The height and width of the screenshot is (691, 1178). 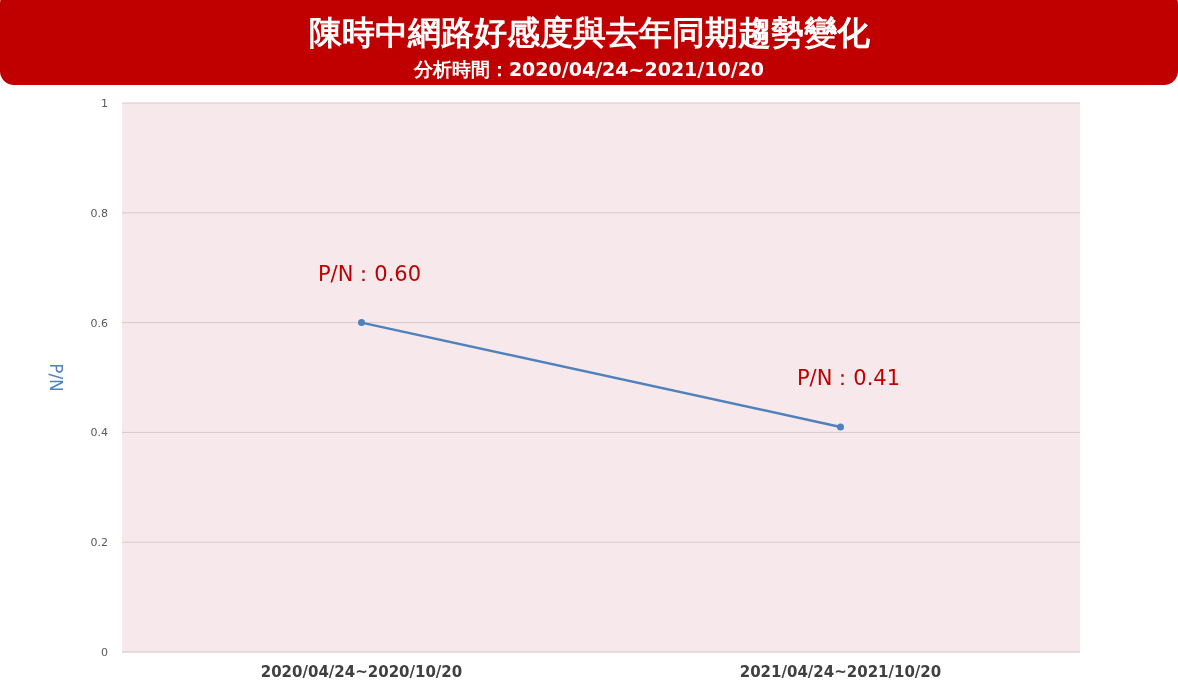 What do you see at coordinates (99, 433) in the screenshot?
I see `y-tick-label: 0.4` at bounding box center [99, 433].